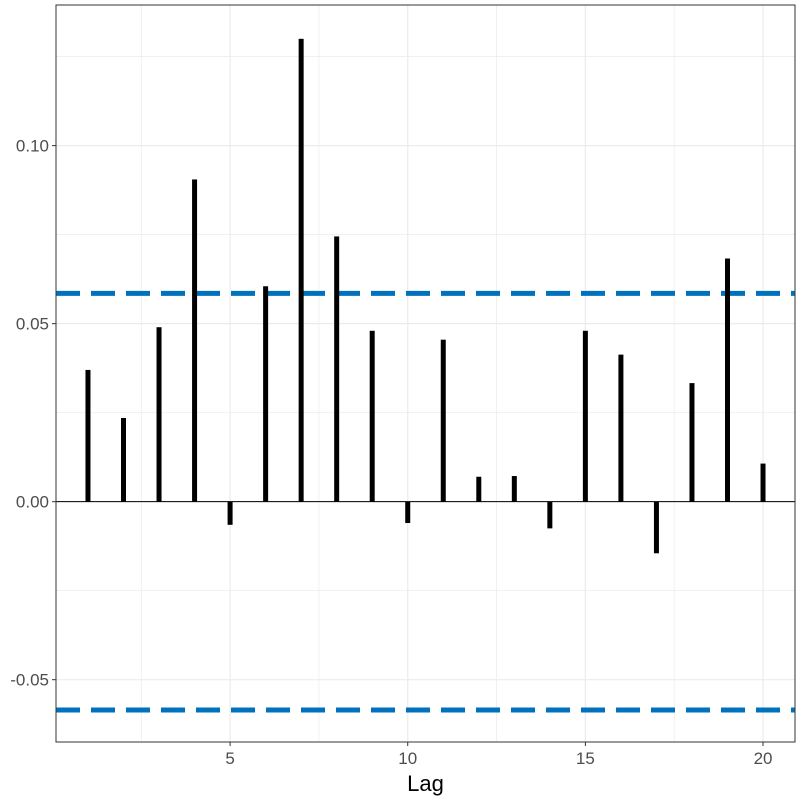  What do you see at coordinates (425, 783) in the screenshot?
I see `x-axis-title: Lag` at bounding box center [425, 783].